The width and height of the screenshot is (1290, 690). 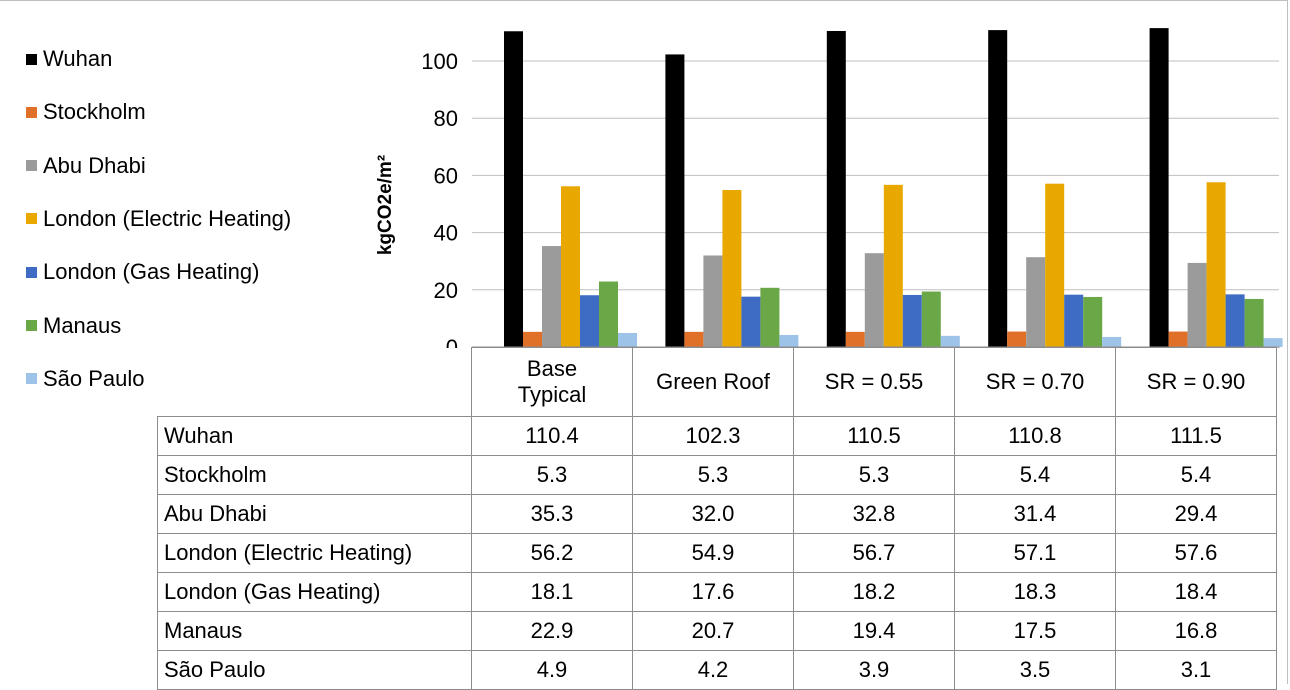 What do you see at coordinates (874, 436) in the screenshot?
I see `table-cell: 110.5` at bounding box center [874, 436].